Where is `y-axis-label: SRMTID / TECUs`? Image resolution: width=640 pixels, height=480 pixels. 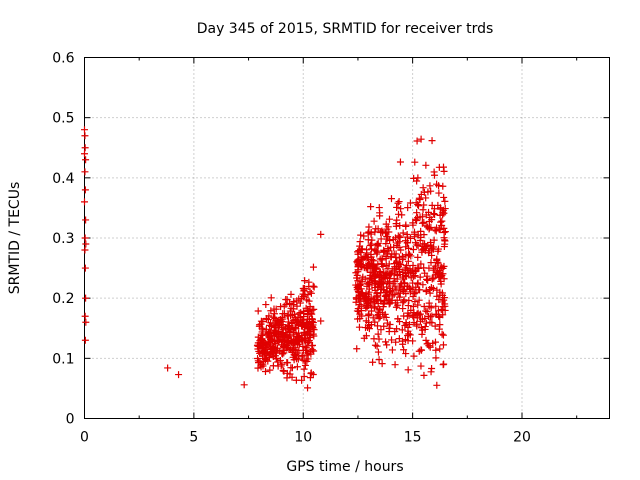
y-axis-label: SRMTID / TECUs is located at coordinates (15, 238).